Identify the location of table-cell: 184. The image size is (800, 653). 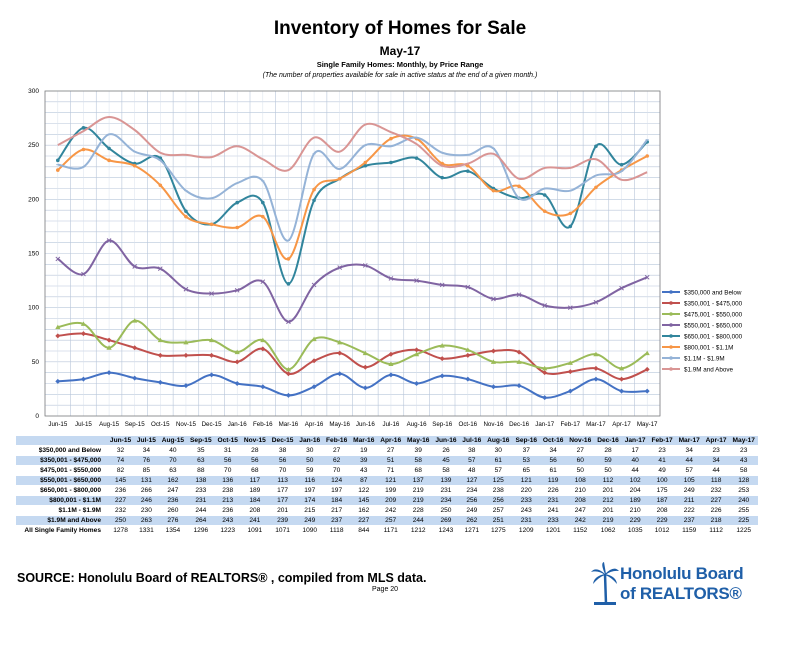
(337, 500).